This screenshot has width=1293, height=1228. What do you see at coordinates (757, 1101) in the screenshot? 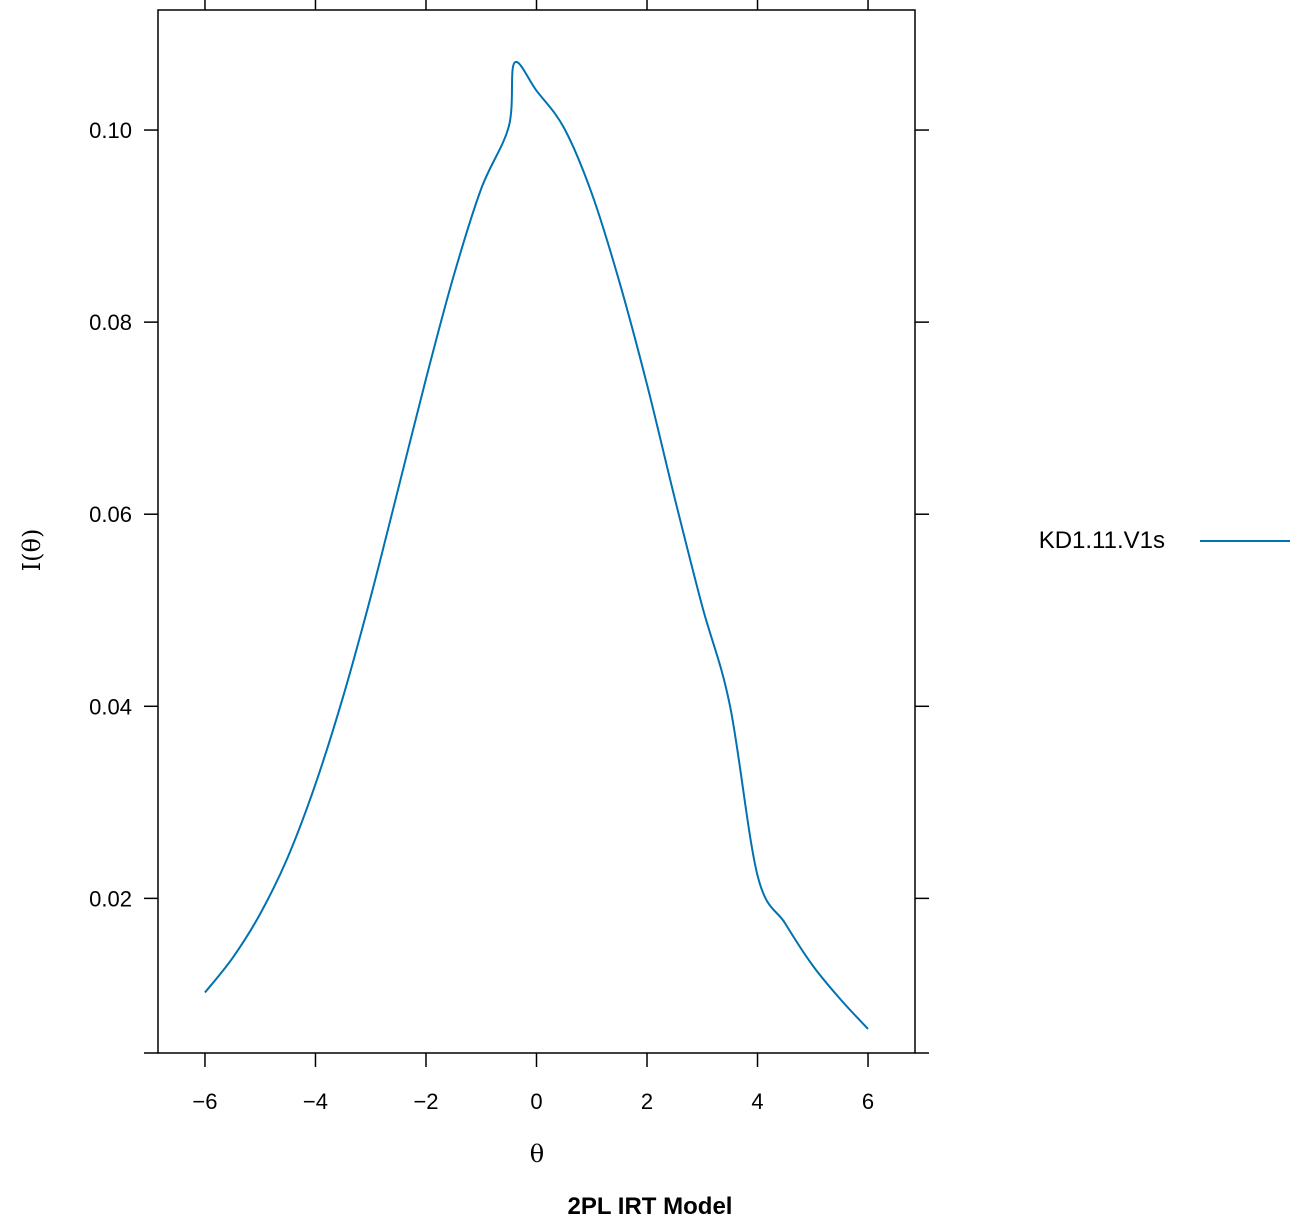
I see `x-tick-label: 4` at bounding box center [757, 1101].